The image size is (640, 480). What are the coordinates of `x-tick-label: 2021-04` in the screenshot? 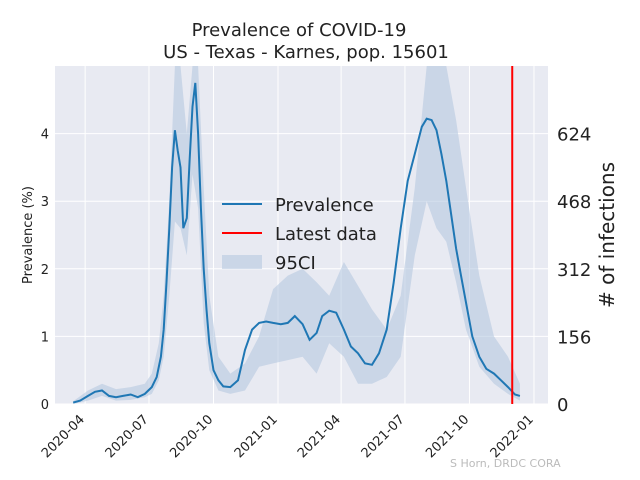 It's located at (319, 436).